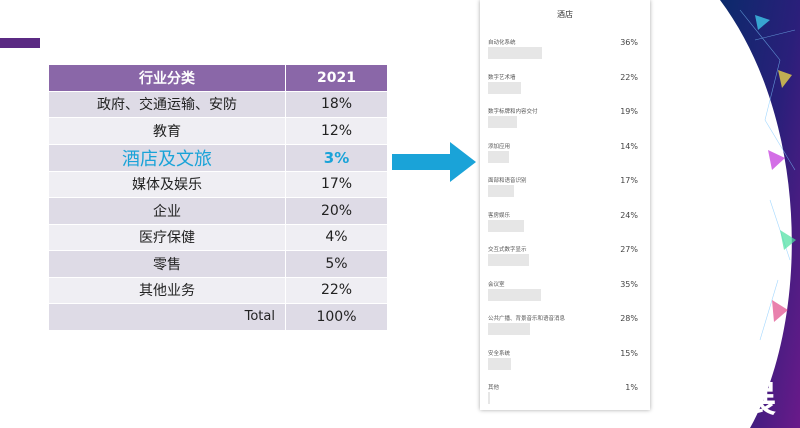 The width and height of the screenshot is (800, 428). Describe the element at coordinates (336, 78) in the screenshot. I see `header-year: 2021` at that location.